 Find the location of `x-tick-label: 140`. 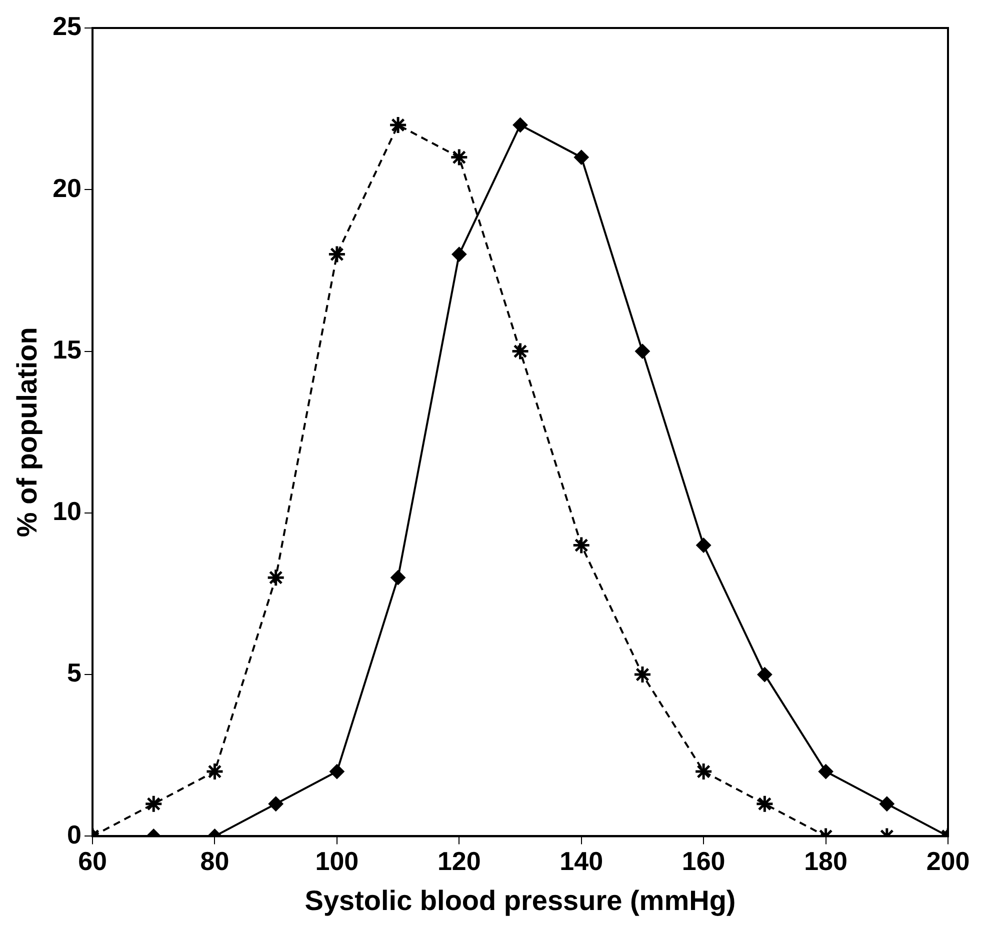

x-tick-label: 140 is located at coordinates (582, 861).